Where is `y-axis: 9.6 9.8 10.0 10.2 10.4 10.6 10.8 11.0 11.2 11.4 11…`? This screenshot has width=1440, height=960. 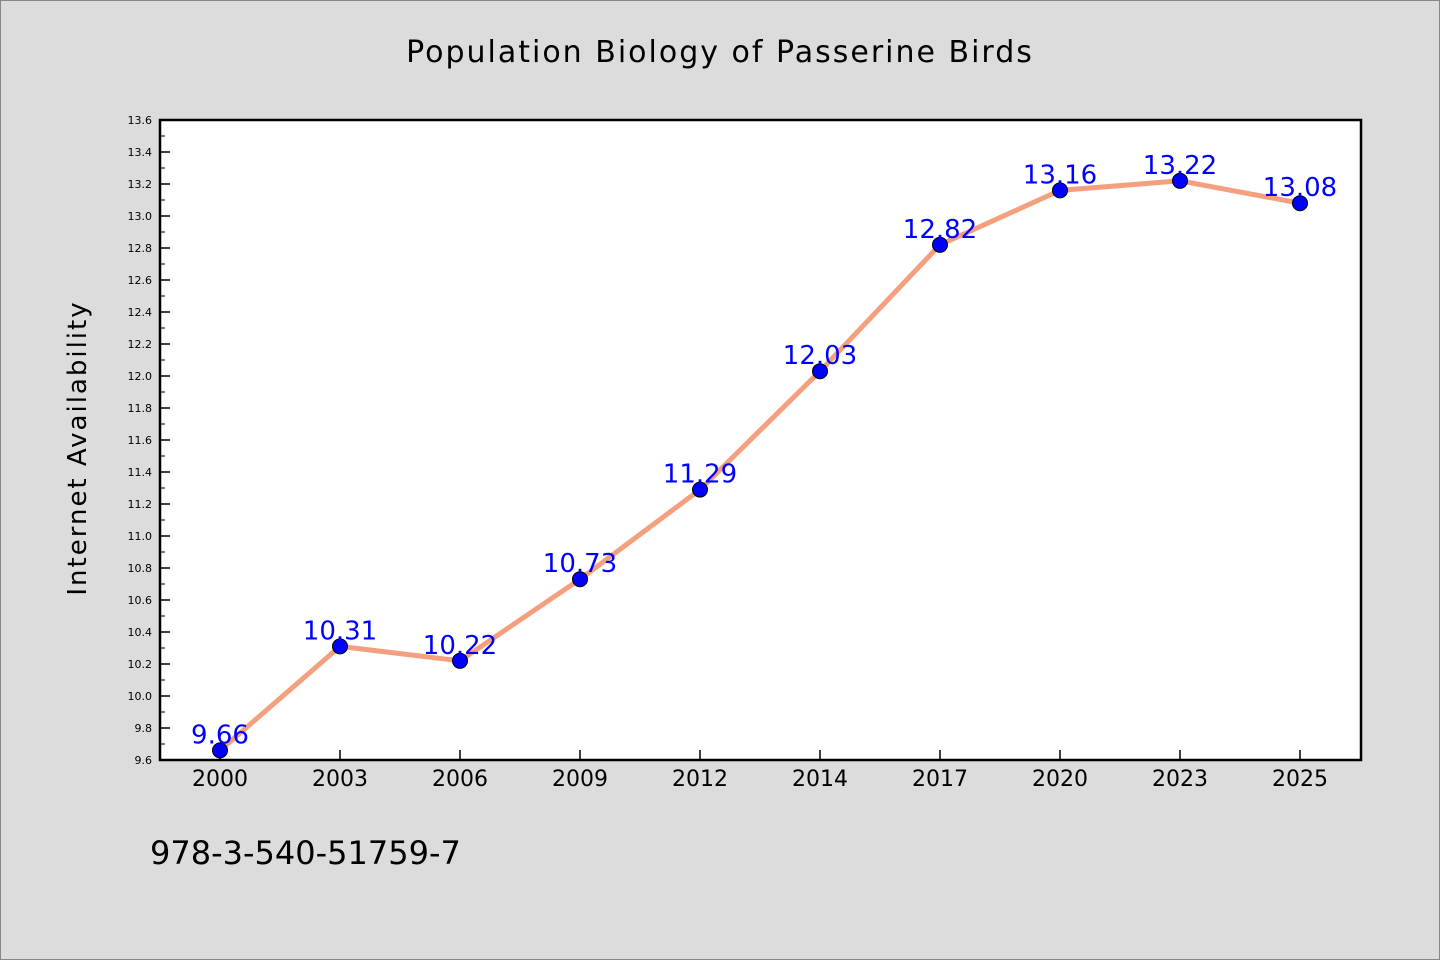 y-axis: 9.6 9.8 10.0 10.2 10.4 10.6 10.8 11.0 11.2 11.4 11… is located at coordinates (149, 440).